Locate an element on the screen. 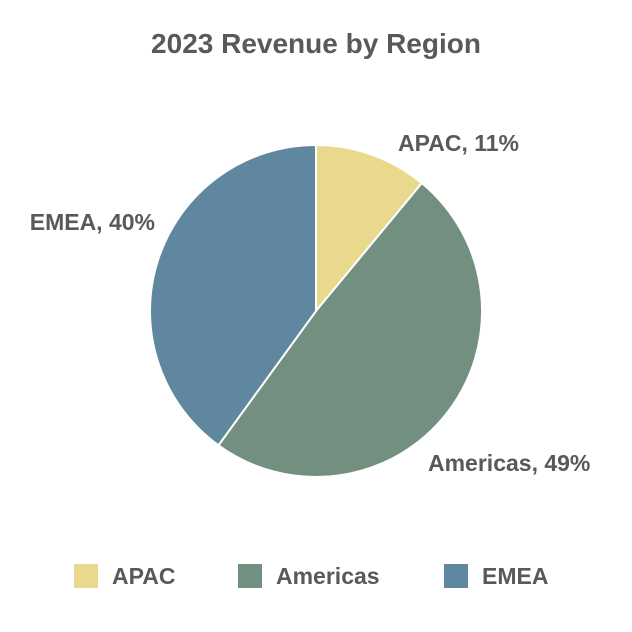 The height and width of the screenshot is (632, 632). pie-slice-apac is located at coordinates (369, 228).